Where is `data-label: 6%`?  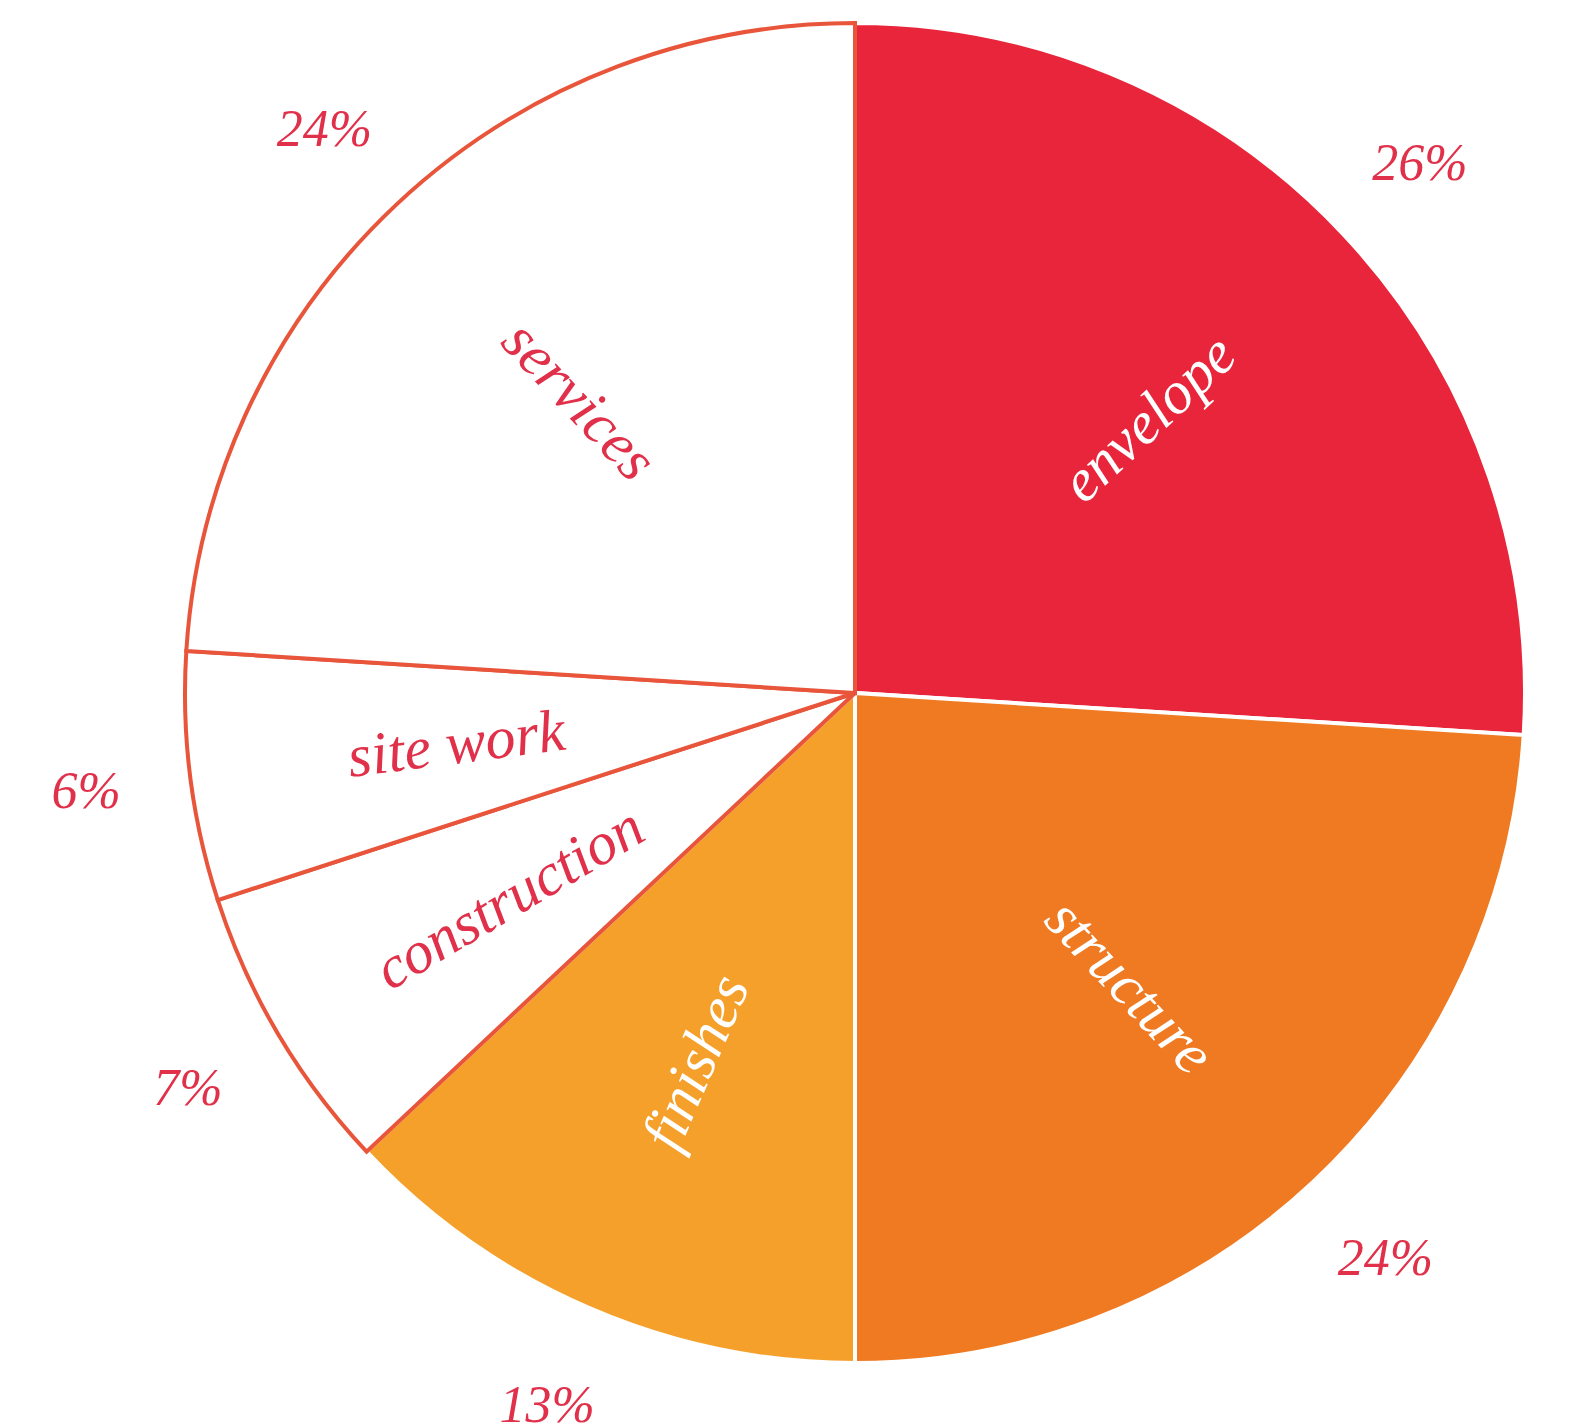
data-label: 6% is located at coordinates (86, 790).